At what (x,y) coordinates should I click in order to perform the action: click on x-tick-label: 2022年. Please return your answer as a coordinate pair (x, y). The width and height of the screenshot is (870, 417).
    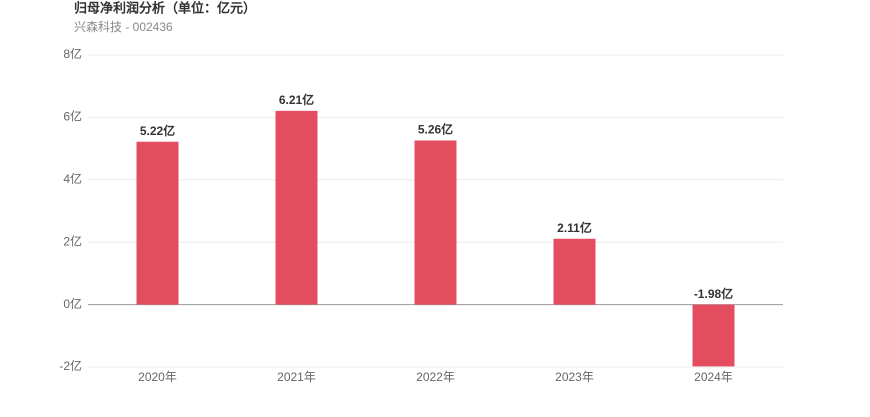
    Looking at the image, I should click on (435, 377).